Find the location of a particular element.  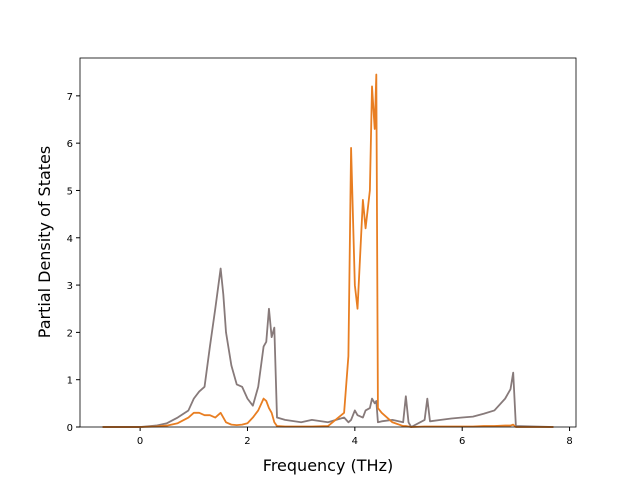

x-axis-label: Frequency (THz) is located at coordinates (328, 465).